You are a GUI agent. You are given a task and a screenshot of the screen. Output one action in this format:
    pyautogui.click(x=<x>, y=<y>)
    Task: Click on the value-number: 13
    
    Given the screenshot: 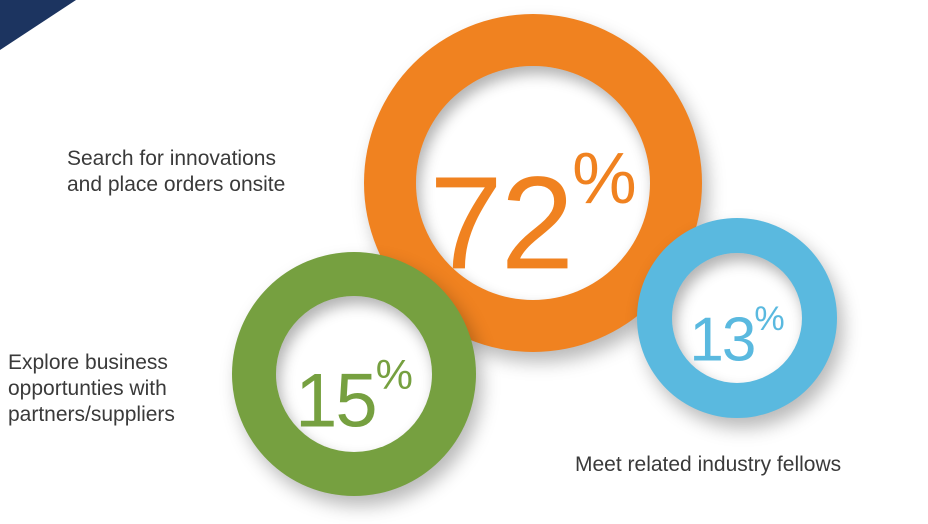 What is the action you would take?
    pyautogui.click(x=722, y=340)
    